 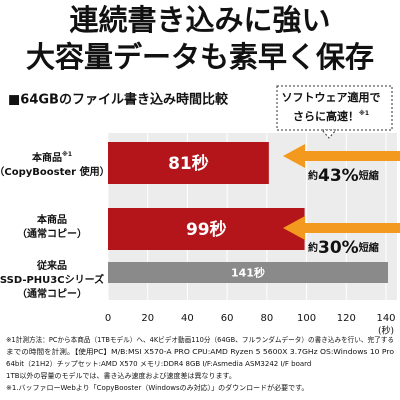 I want to click on category-line: （CopyBooster 使用）, so click(x=55, y=171).